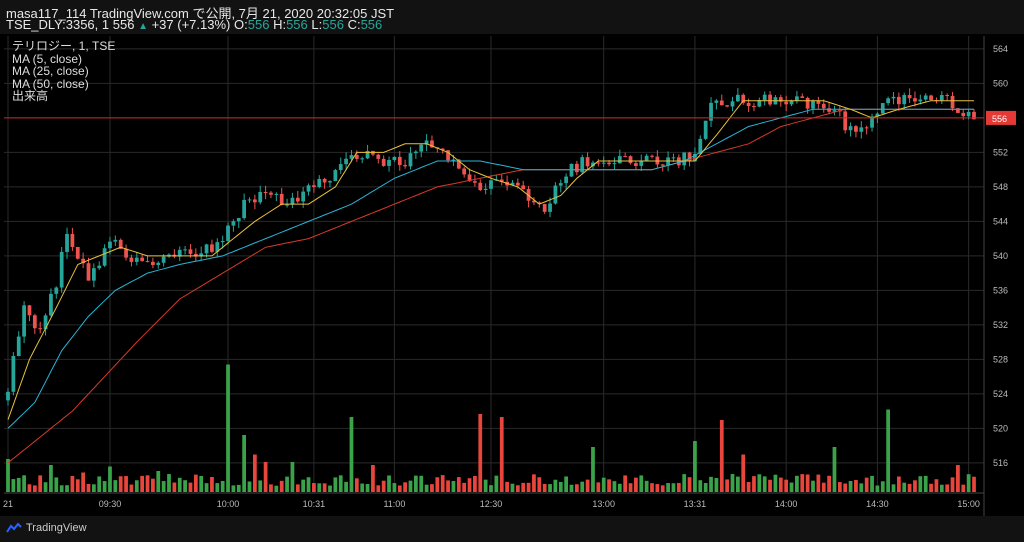  I want to click on current-price-badge, so click(1001, 117).